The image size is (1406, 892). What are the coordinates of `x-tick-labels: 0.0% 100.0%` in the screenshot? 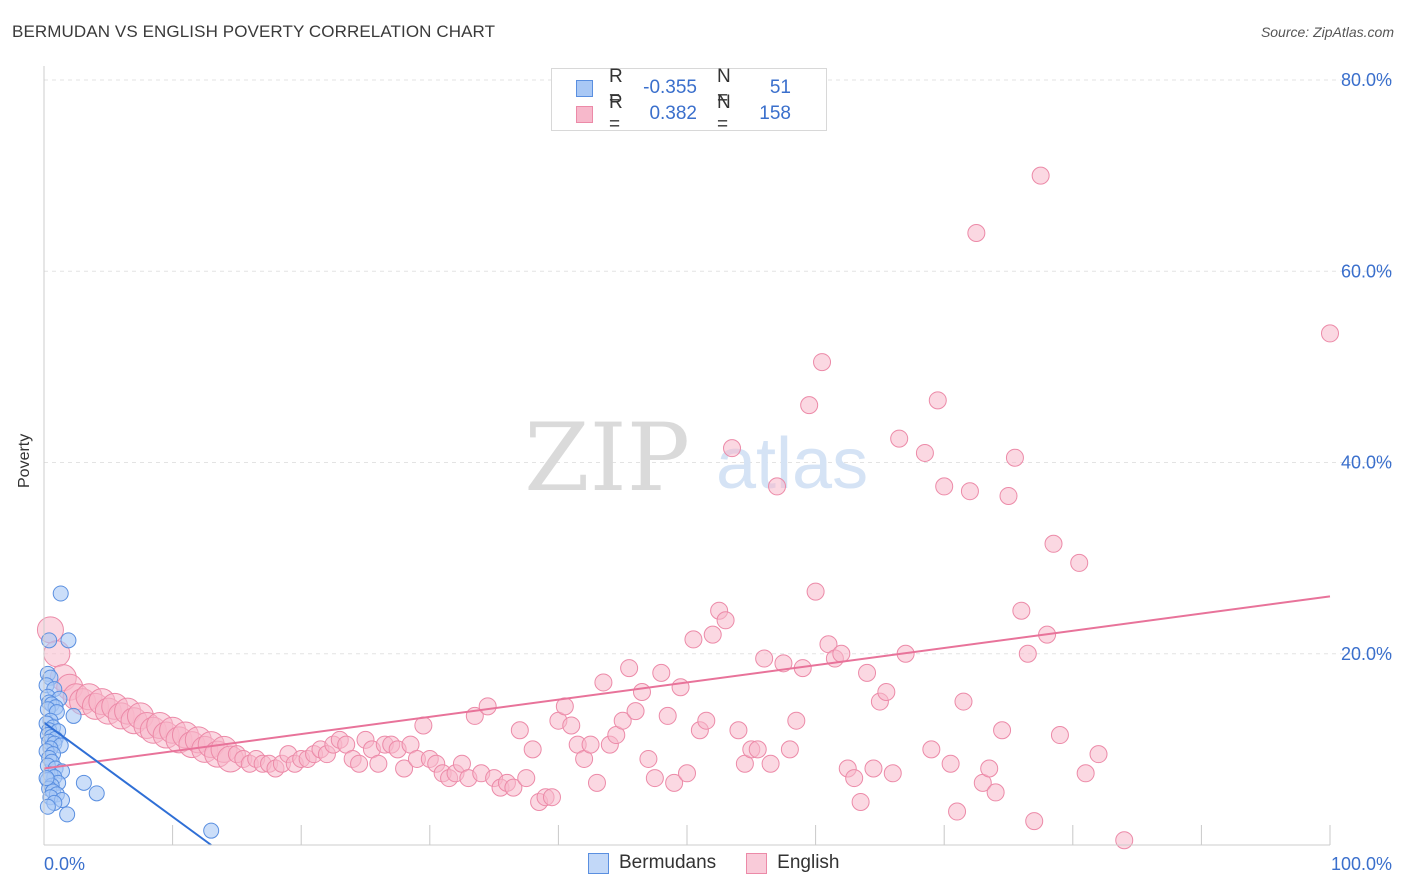 It's located at (718, 864).